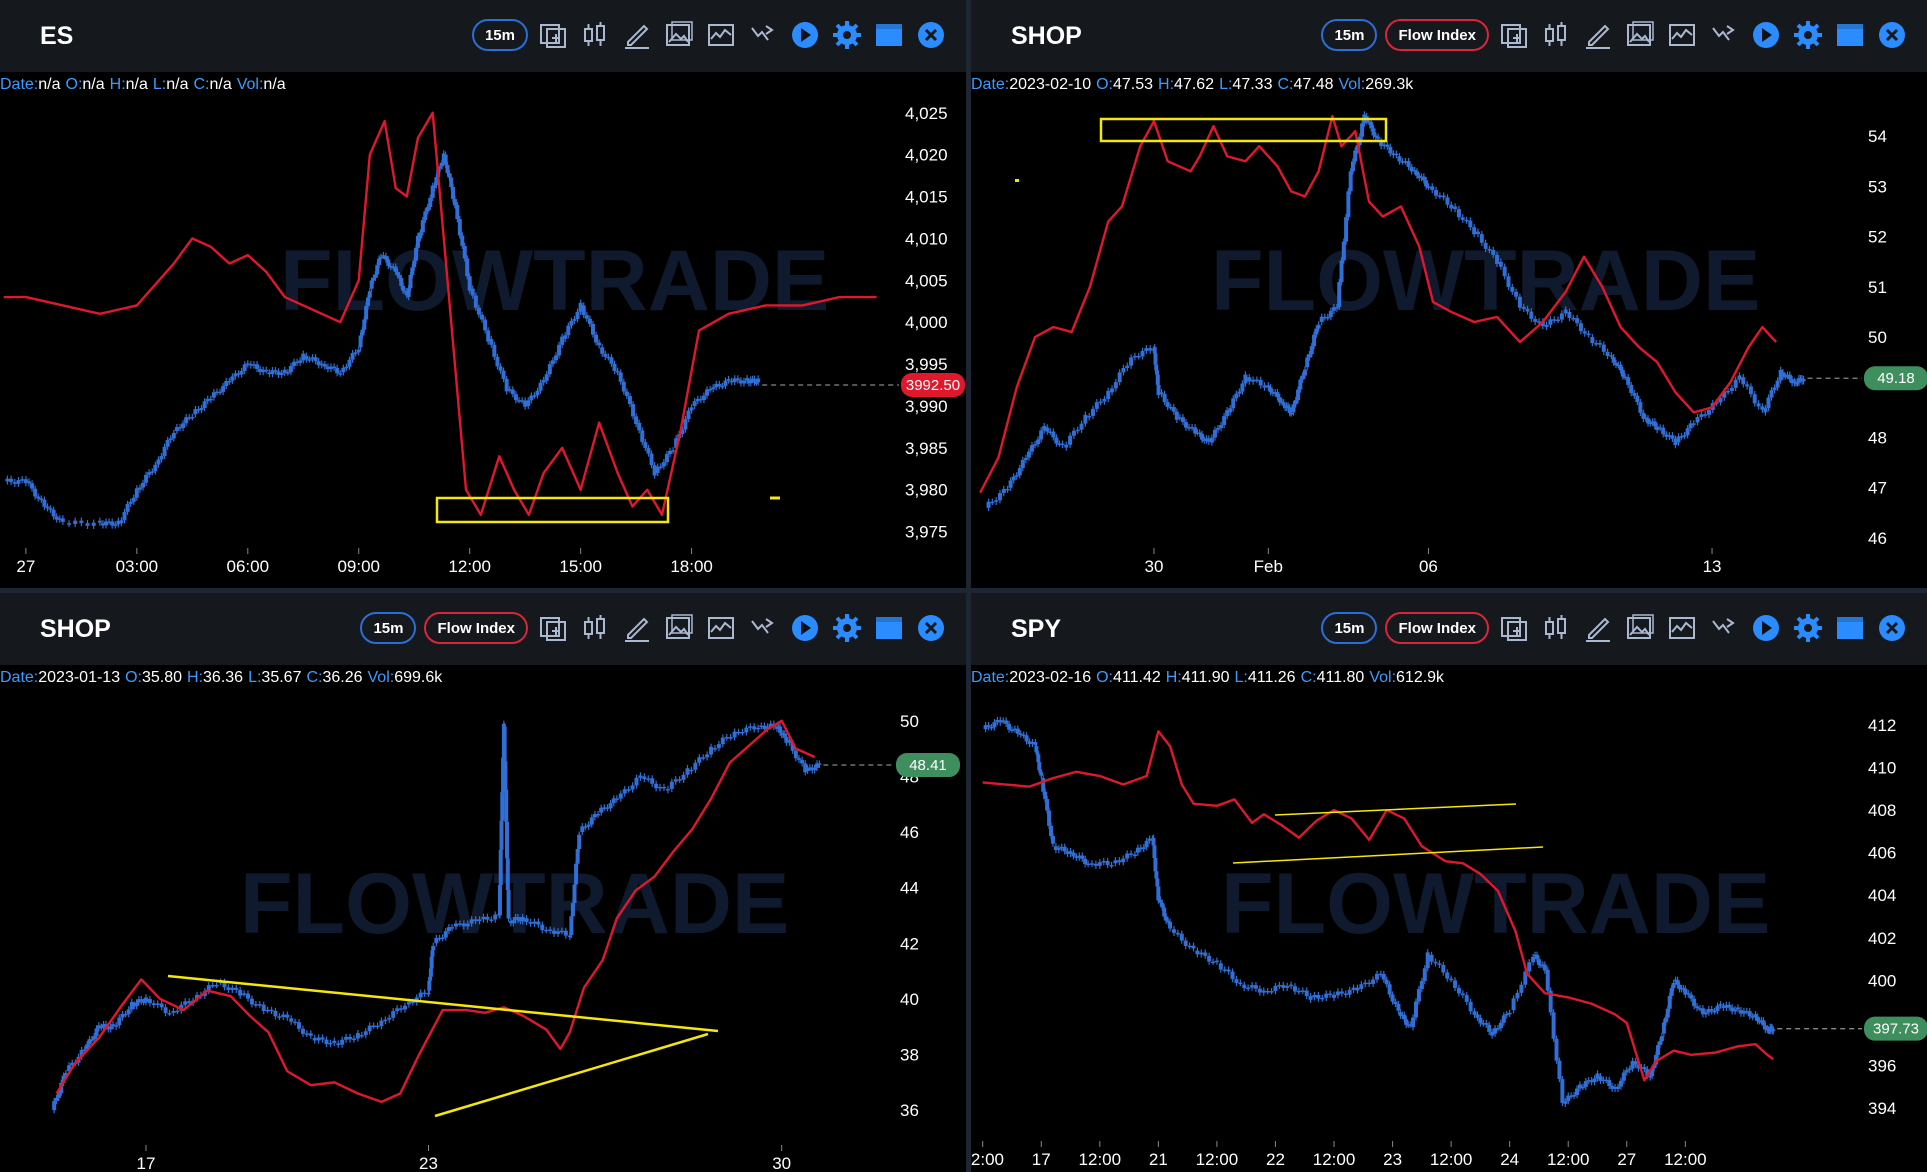 The height and width of the screenshot is (1172, 1927). I want to click on yellow-marker, so click(1017, 180).